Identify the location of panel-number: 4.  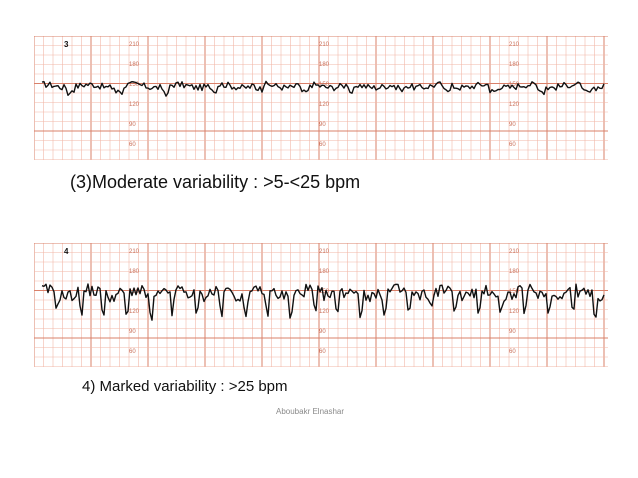
(66, 251).